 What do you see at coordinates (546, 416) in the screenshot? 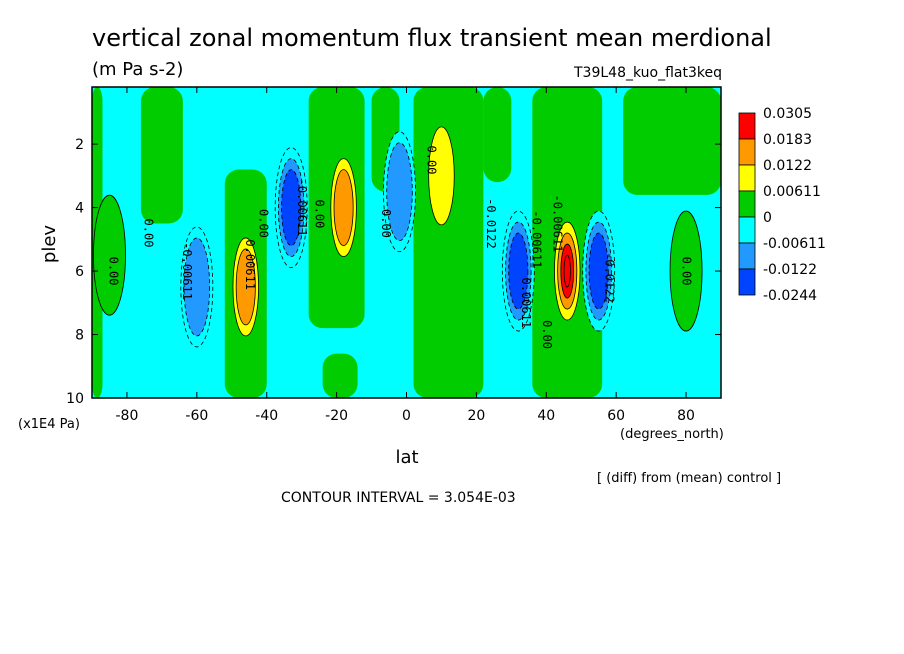
I see `x-tick-label: 40` at bounding box center [546, 416].